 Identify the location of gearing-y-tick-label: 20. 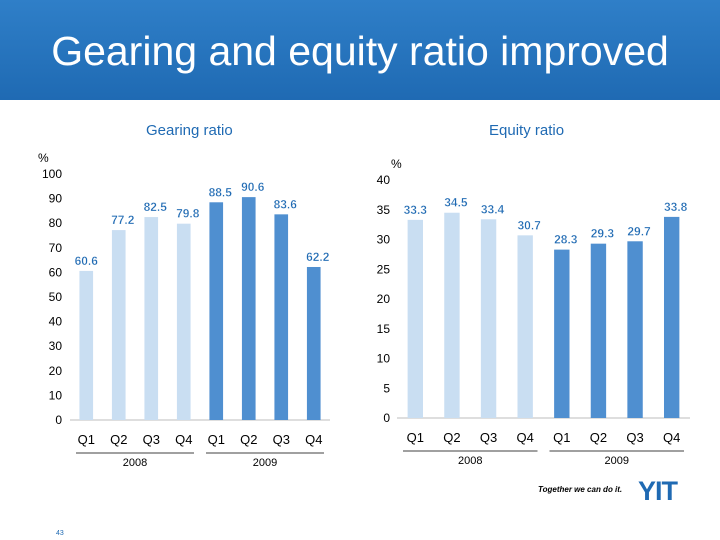
(56, 371).